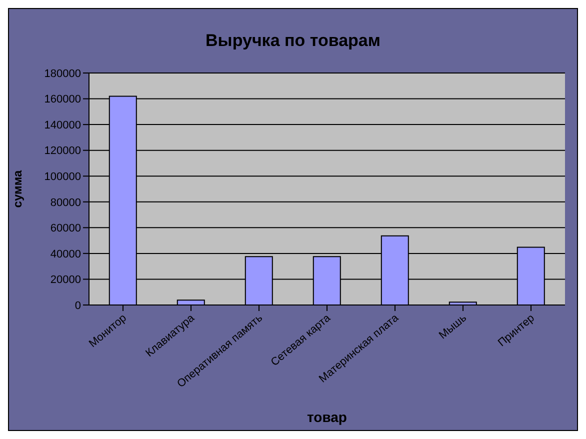  I want to click on y-tick-label: 20000, so click(65, 280).